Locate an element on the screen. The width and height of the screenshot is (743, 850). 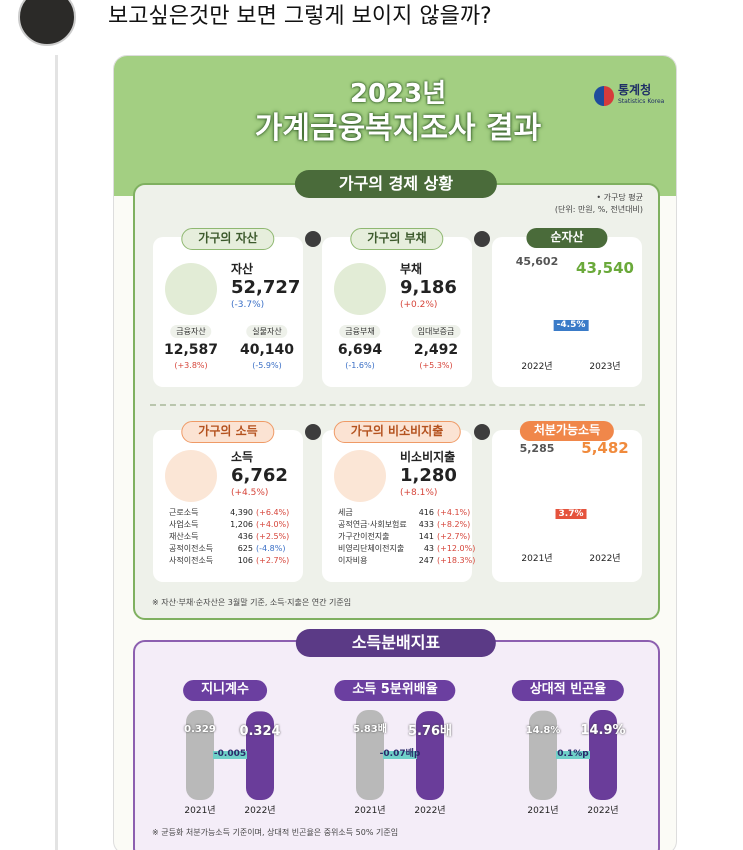
list-change: (+2.5%) is located at coordinates (273, 536).